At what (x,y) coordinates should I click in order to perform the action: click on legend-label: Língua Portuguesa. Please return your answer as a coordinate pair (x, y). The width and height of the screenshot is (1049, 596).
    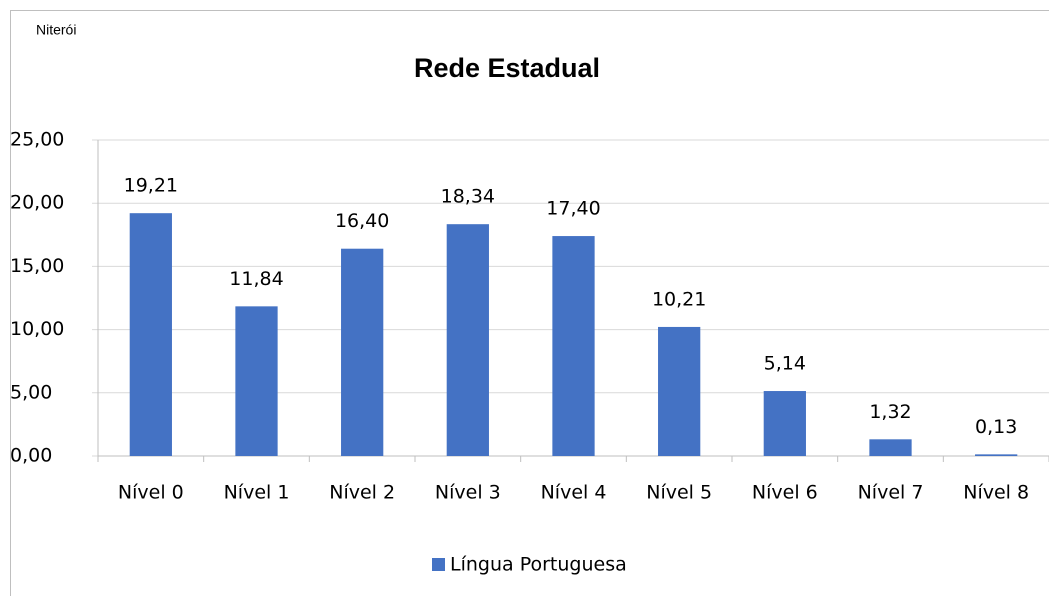
    Looking at the image, I should click on (538, 565).